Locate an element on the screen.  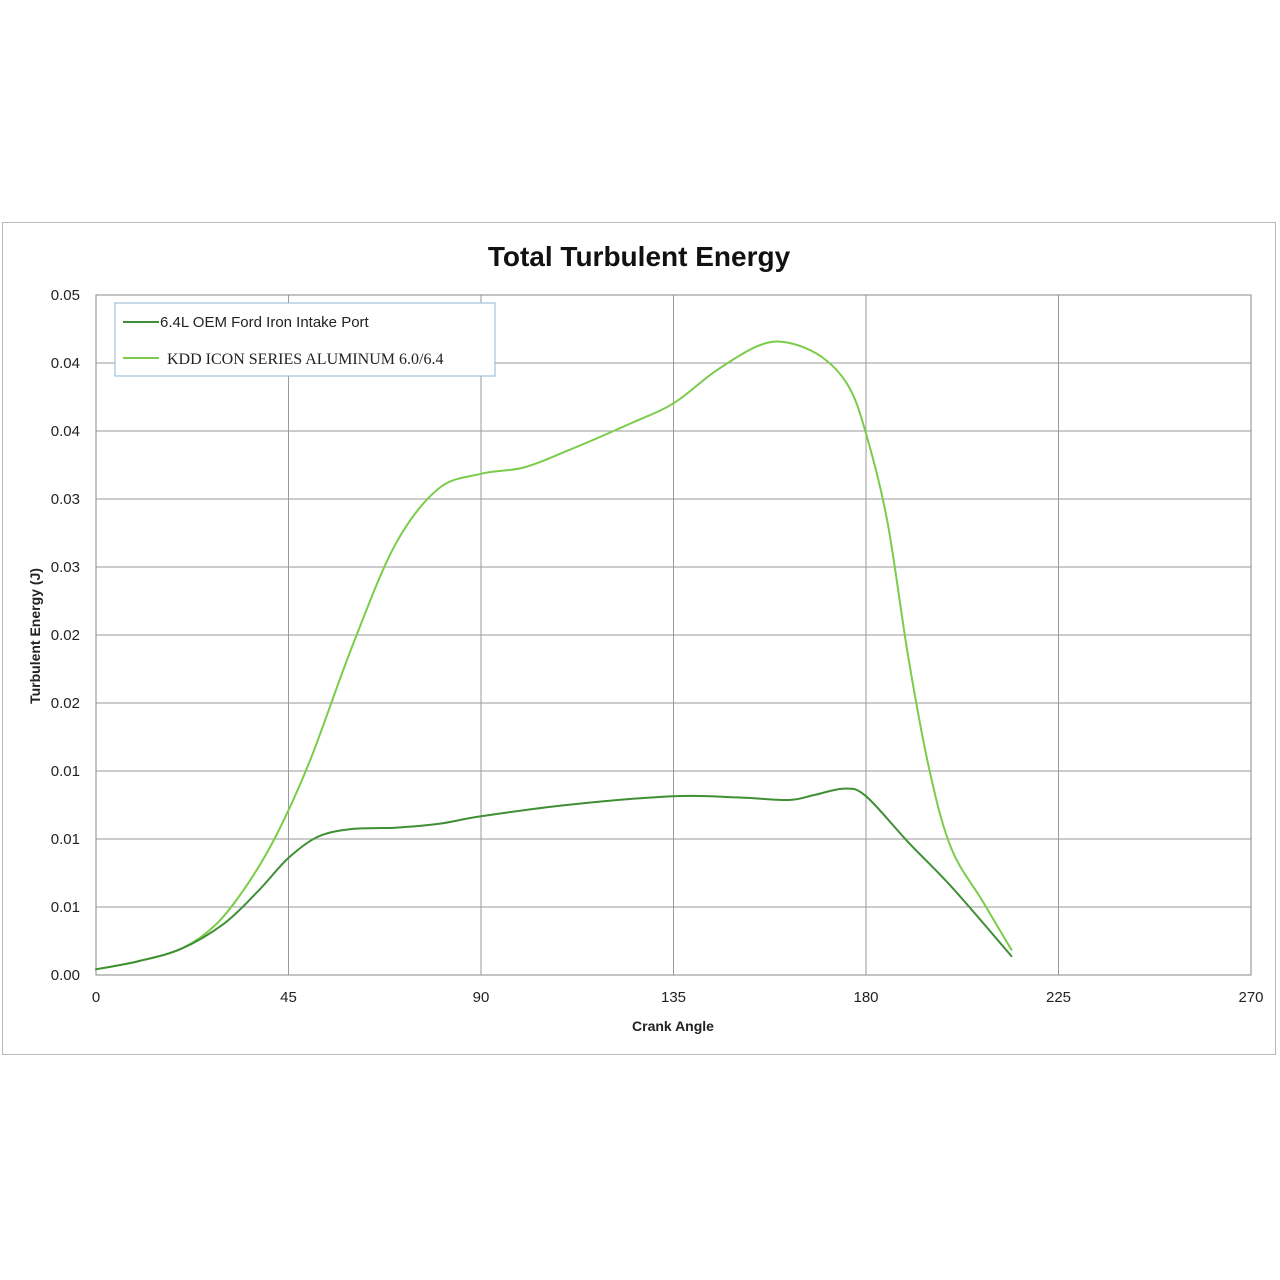
x-tick-label: 225 is located at coordinates (1058, 997).